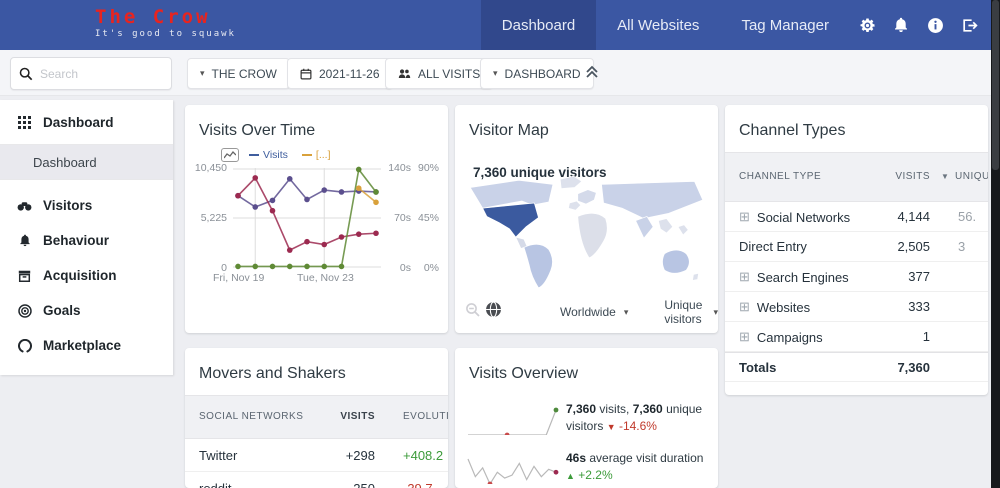  I want to click on site-selector-label: THE CROW, so click(244, 73).